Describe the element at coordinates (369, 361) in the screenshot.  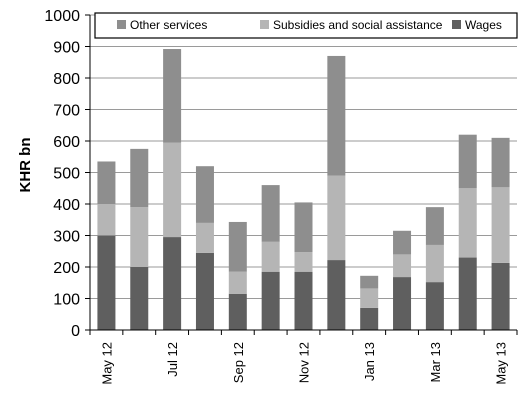
I see `x-tick-label: Jan 13` at that location.